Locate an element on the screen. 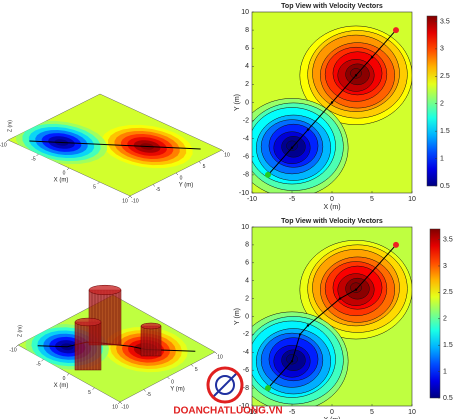 This screenshot has height=419, width=467. colorbar-tick-label: 1 is located at coordinates (442, 158).